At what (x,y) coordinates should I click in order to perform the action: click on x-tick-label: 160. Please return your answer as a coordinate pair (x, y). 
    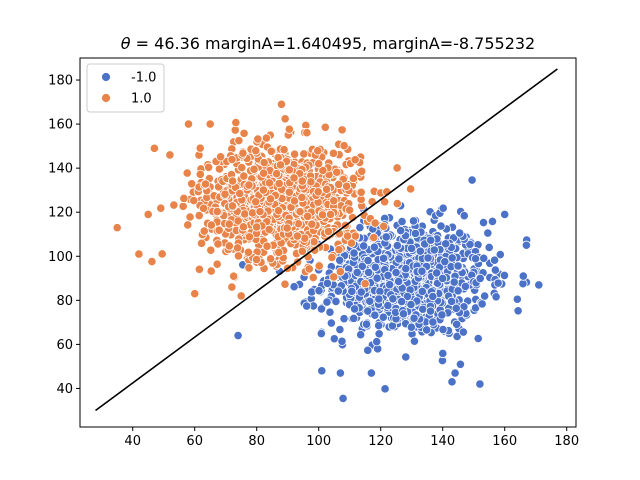
    Looking at the image, I should click on (504, 441).